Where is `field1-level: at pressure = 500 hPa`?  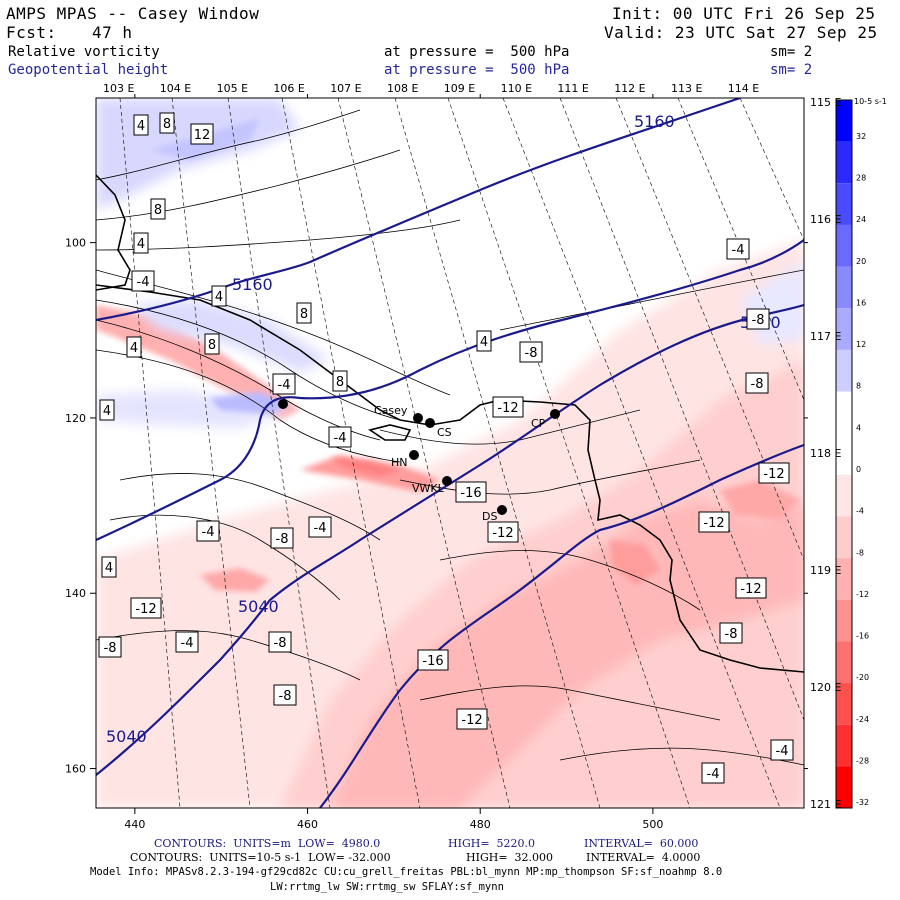 field1-level: at pressure = 500 hPa is located at coordinates (477, 52).